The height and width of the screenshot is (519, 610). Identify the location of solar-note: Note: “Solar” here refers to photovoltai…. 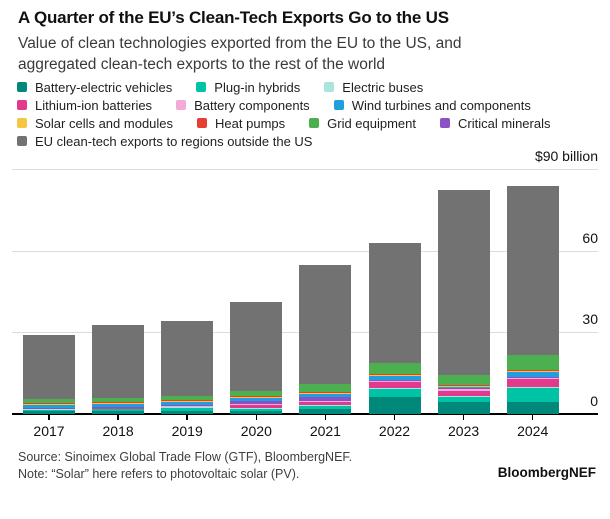
(159, 474).